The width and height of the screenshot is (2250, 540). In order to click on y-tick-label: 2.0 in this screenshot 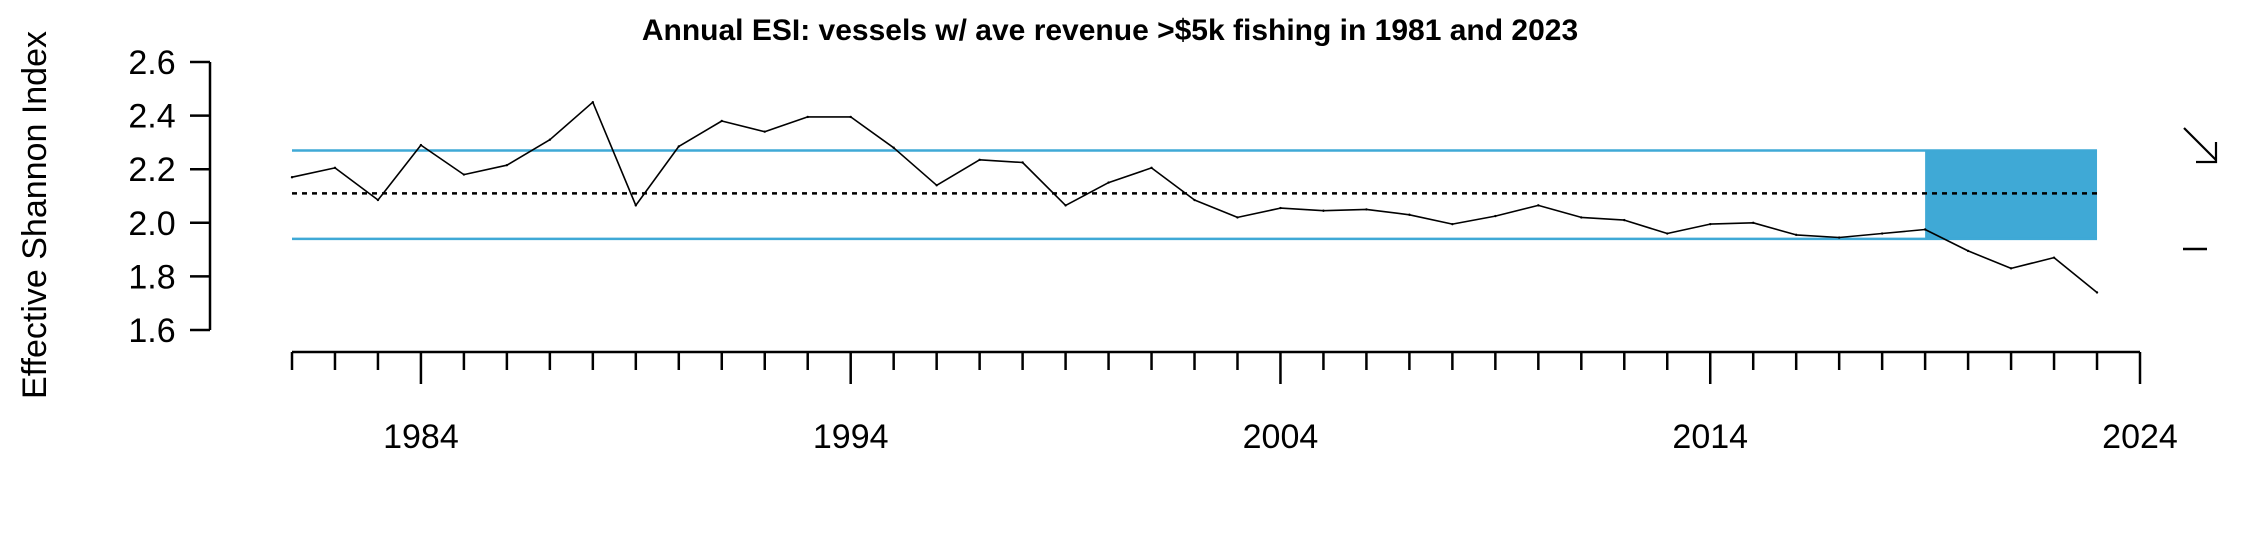, I will do `click(151, 224)`.